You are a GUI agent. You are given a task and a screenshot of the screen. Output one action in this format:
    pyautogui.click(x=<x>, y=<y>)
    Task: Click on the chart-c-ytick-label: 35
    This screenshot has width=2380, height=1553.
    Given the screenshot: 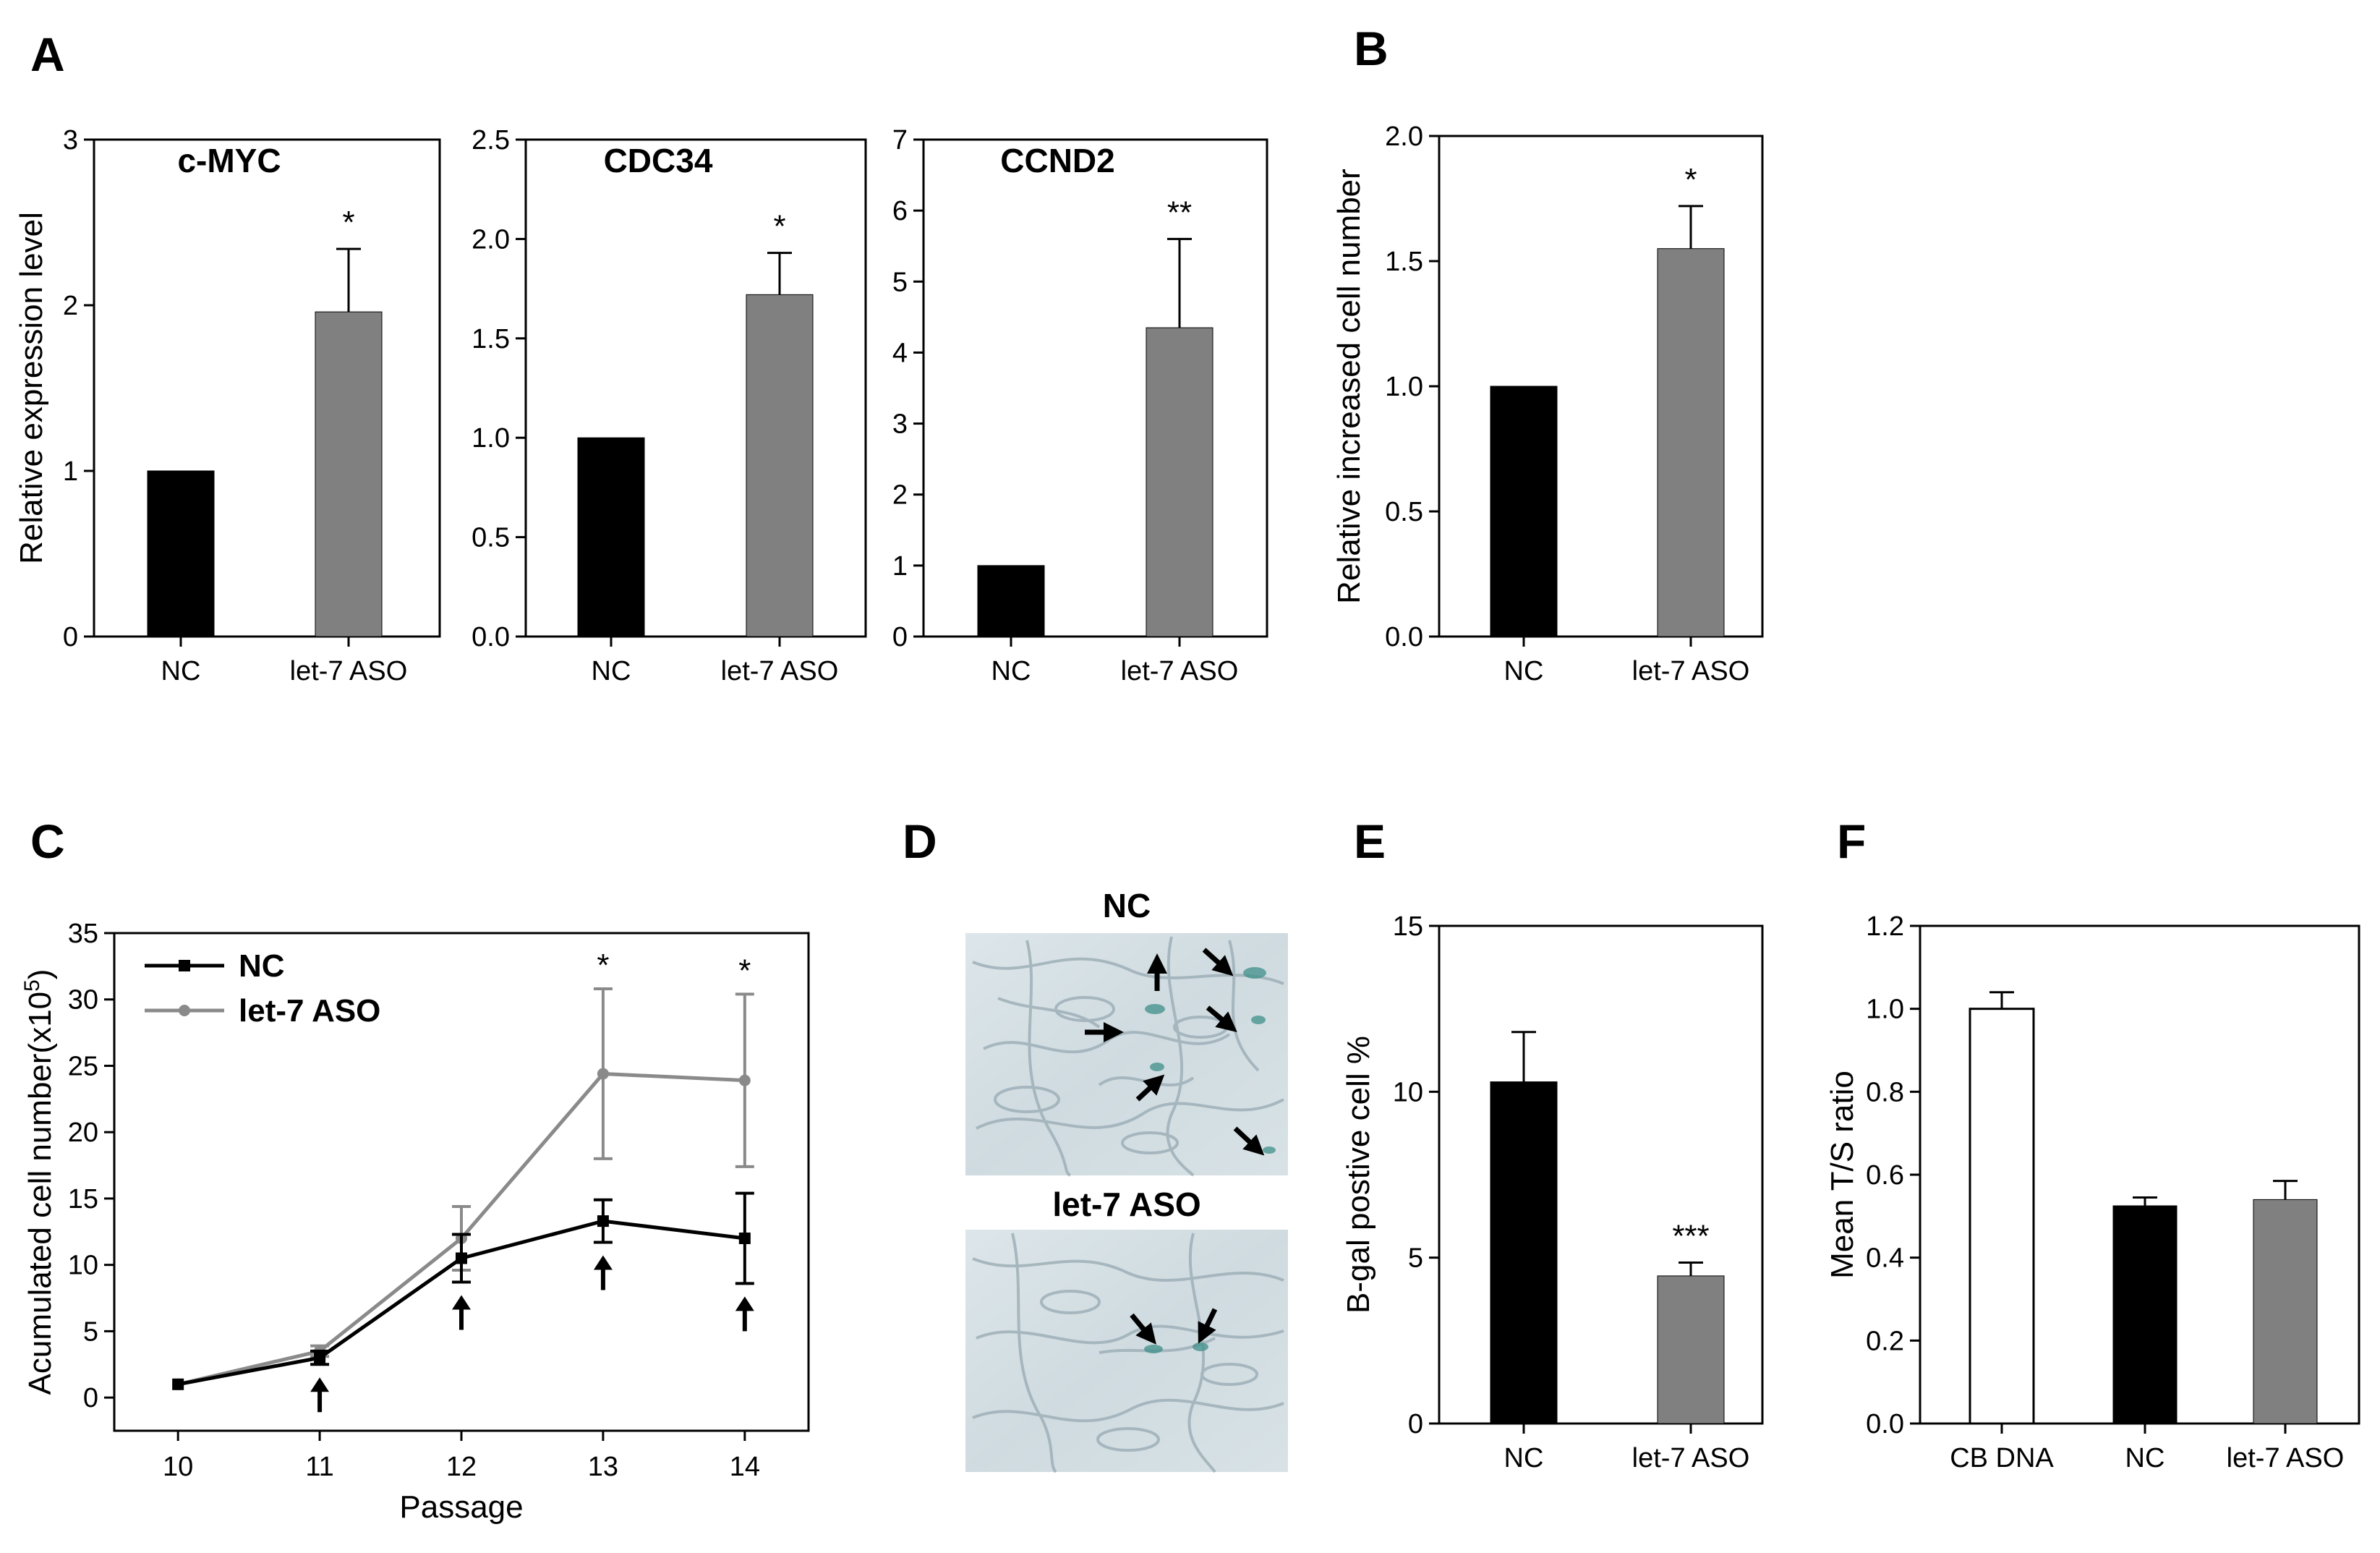 What is the action you would take?
    pyautogui.click(x=83, y=934)
    